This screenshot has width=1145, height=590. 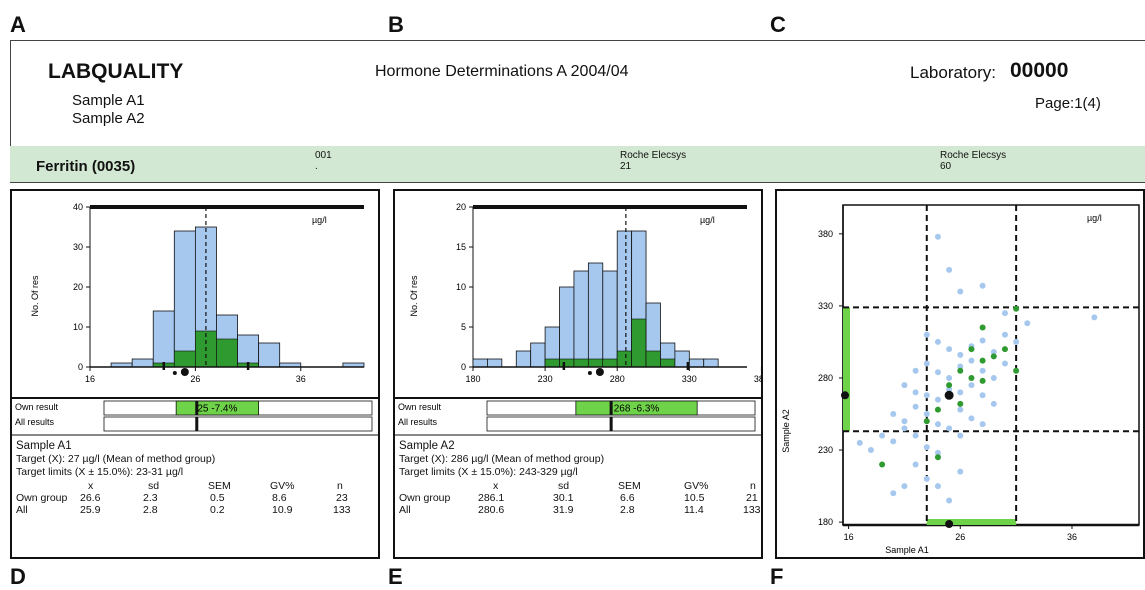 What do you see at coordinates (564, 486) in the screenshot?
I see `stats-a2-h-sd: sd` at bounding box center [564, 486].